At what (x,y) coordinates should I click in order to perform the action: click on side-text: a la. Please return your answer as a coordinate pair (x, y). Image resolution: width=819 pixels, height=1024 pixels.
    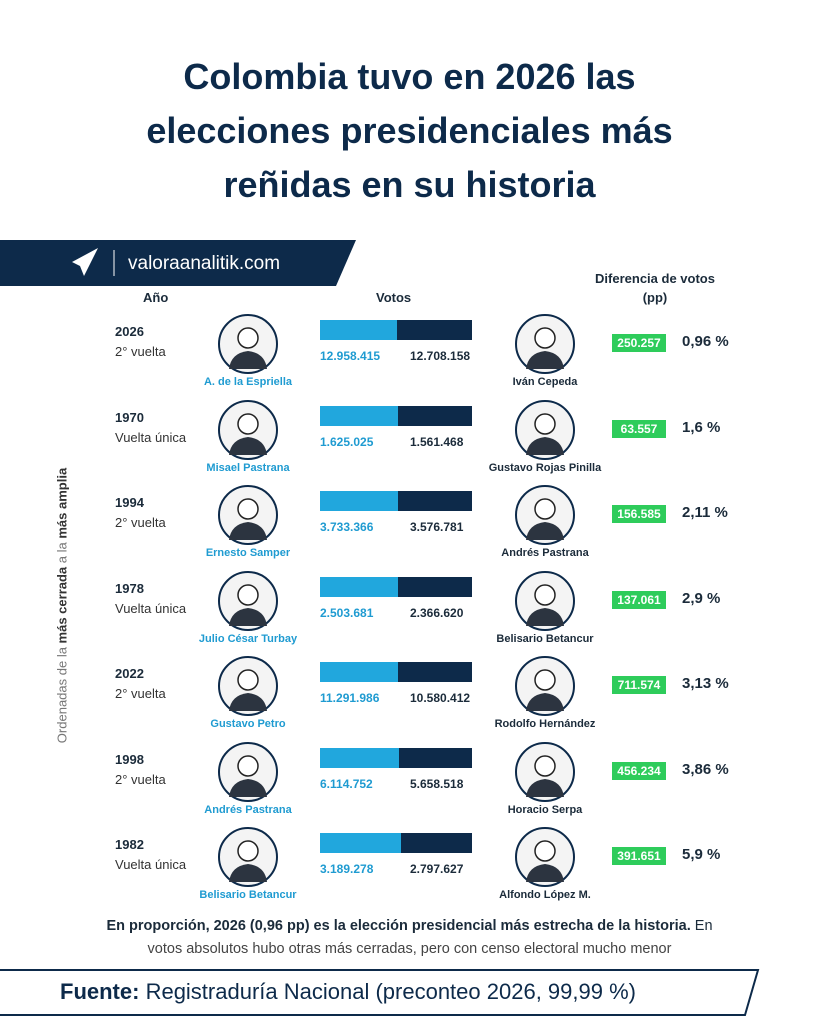
    Looking at the image, I should click on (62, 552).